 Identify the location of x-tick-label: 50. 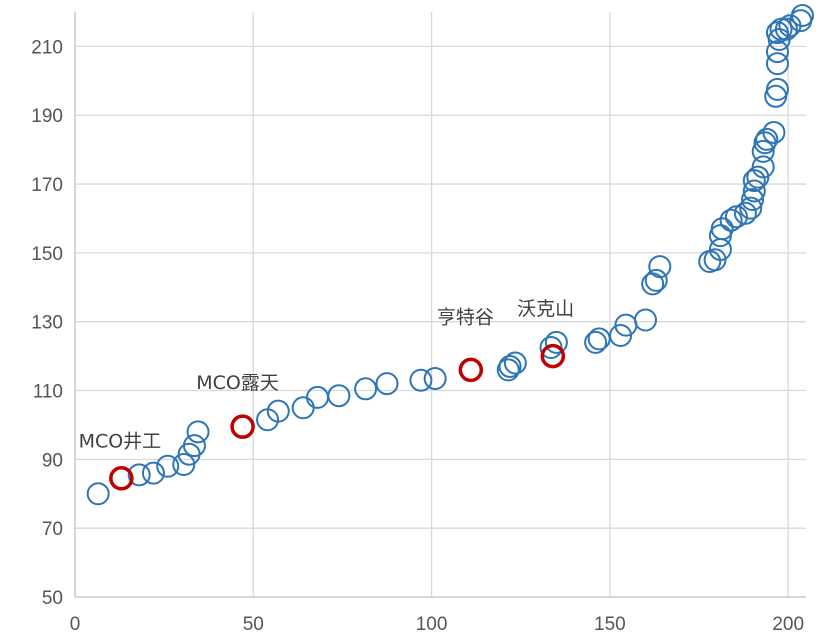
(253, 624).